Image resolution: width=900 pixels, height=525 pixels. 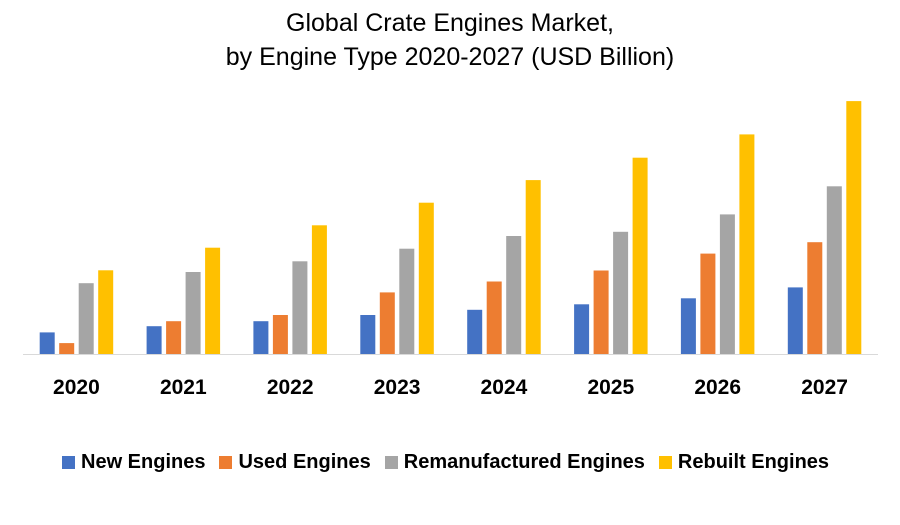 What do you see at coordinates (391, 462) in the screenshot?
I see `legend-swatch-remanufactured-engines` at bounding box center [391, 462].